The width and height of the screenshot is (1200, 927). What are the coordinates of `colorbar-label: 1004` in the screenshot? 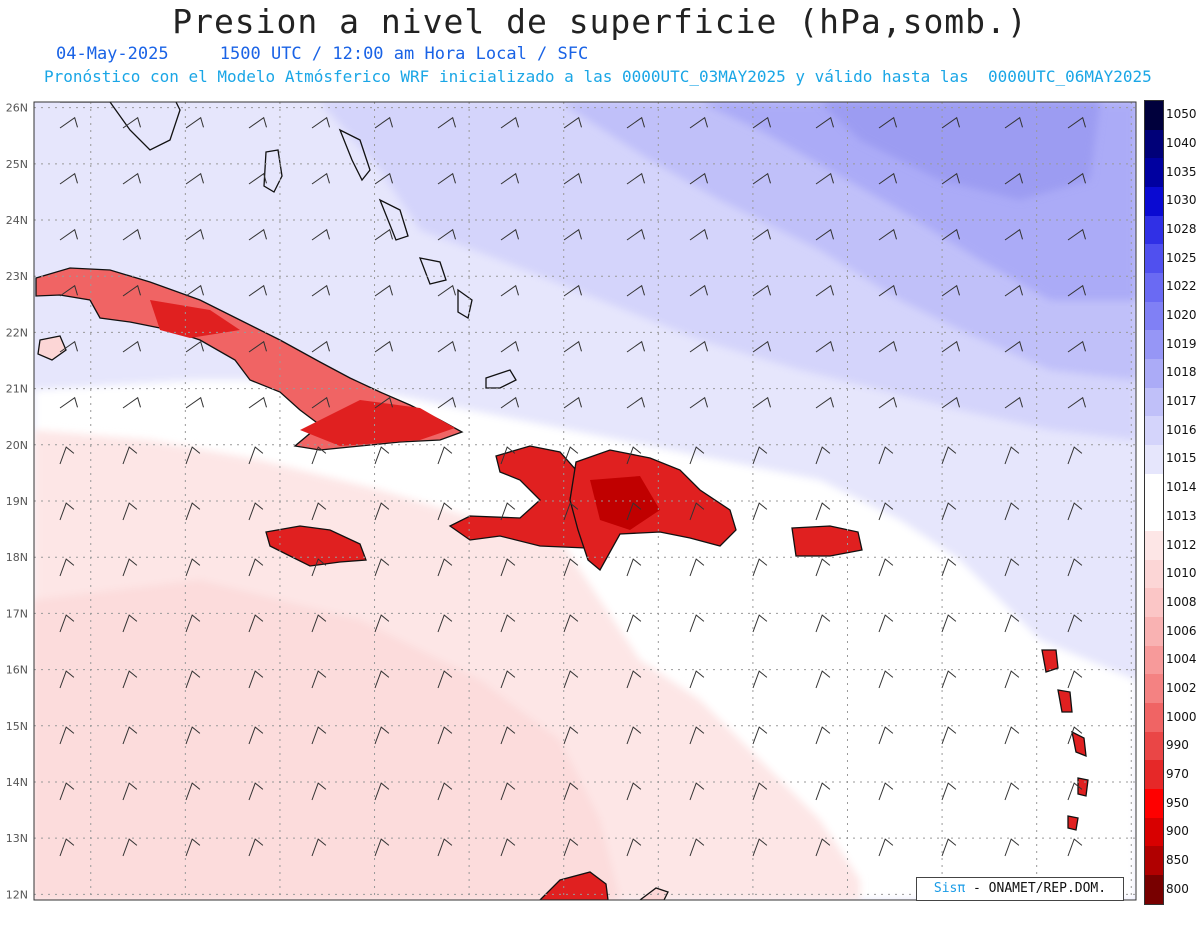 It's located at (1181, 659).